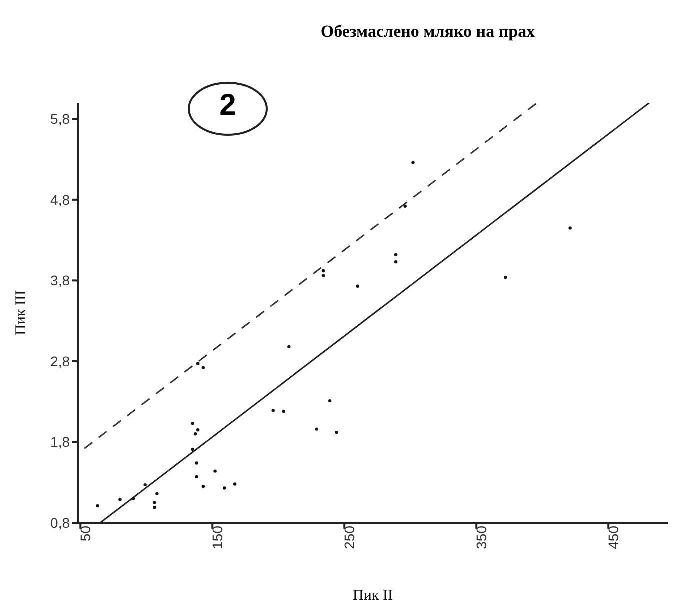 The height and width of the screenshot is (603, 678). What do you see at coordinates (218, 538) in the screenshot?
I see `x-tick-label: 150` at bounding box center [218, 538].